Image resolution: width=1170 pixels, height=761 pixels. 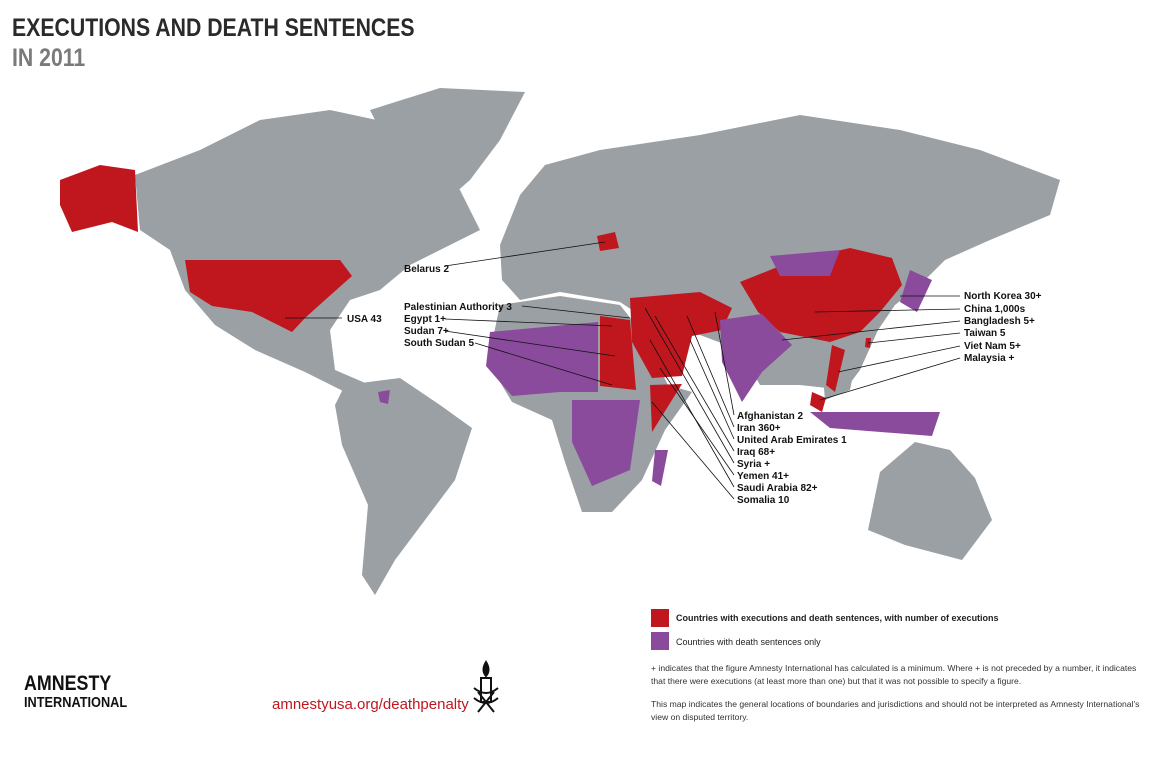 I want to click on label-yemen: Yemen 41+, so click(x=763, y=476).